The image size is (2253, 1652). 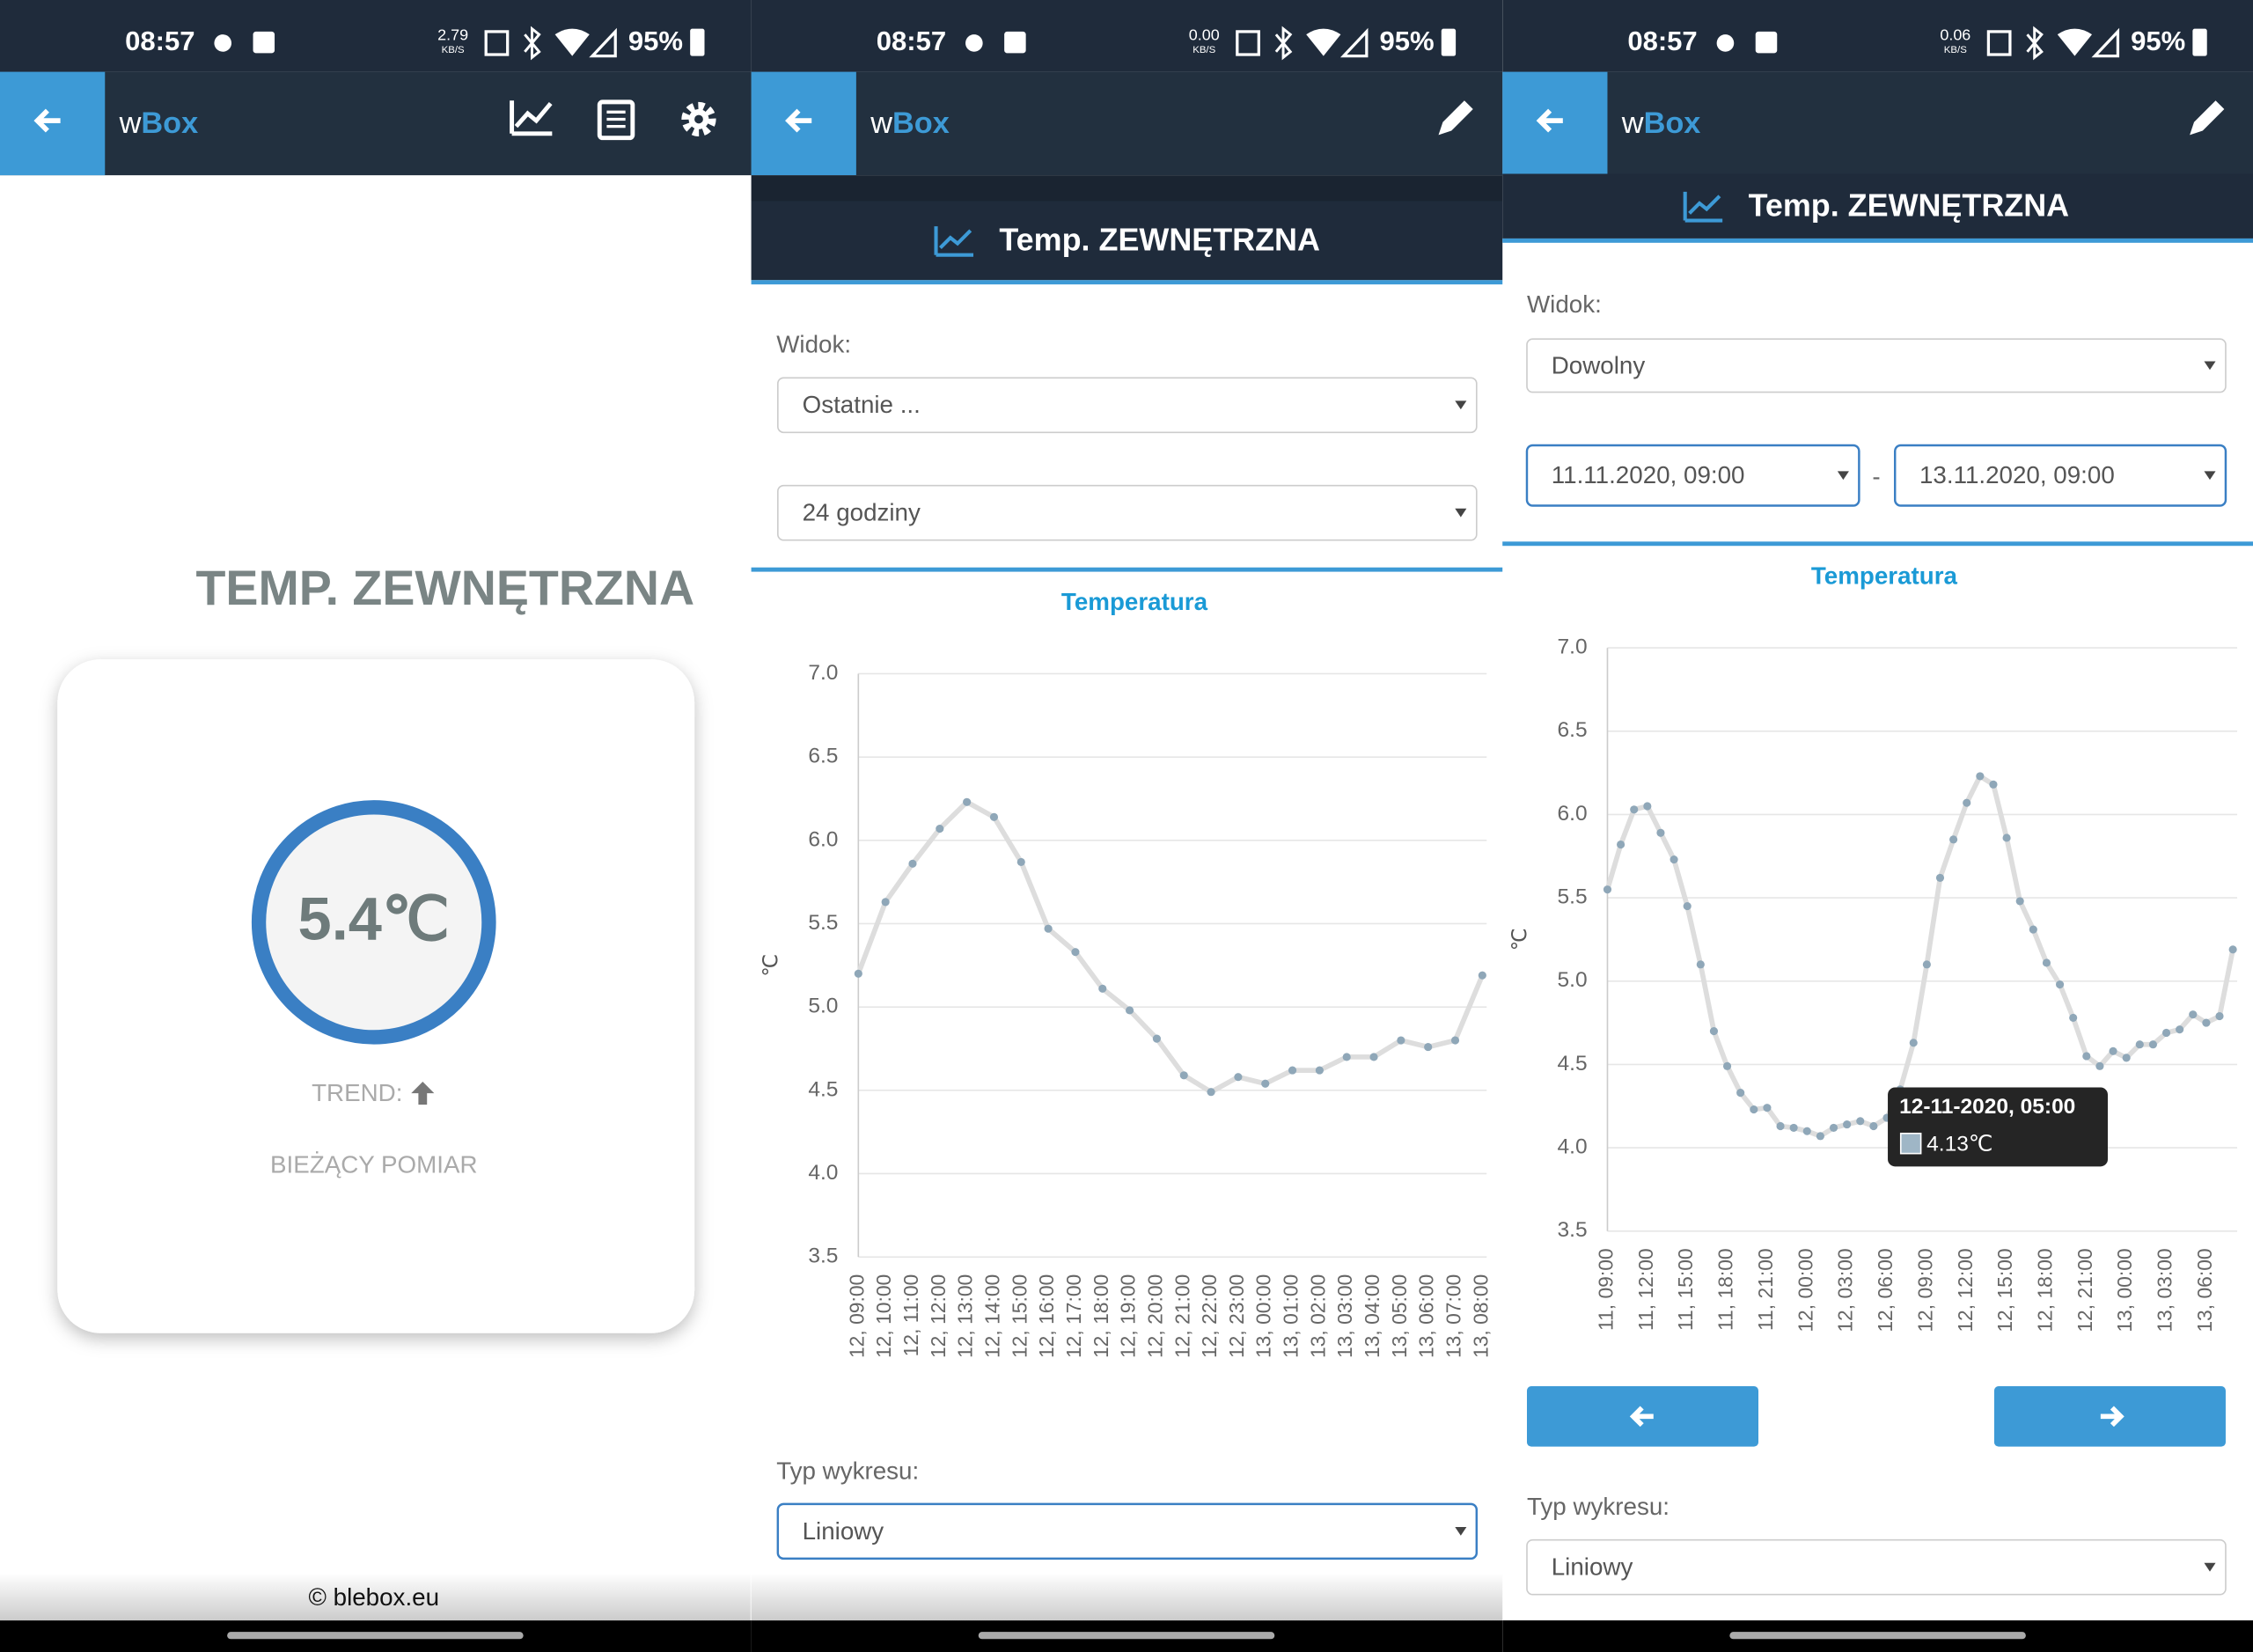 What do you see at coordinates (847, 1470) in the screenshot?
I see `type-label: Typ wykresu:` at bounding box center [847, 1470].